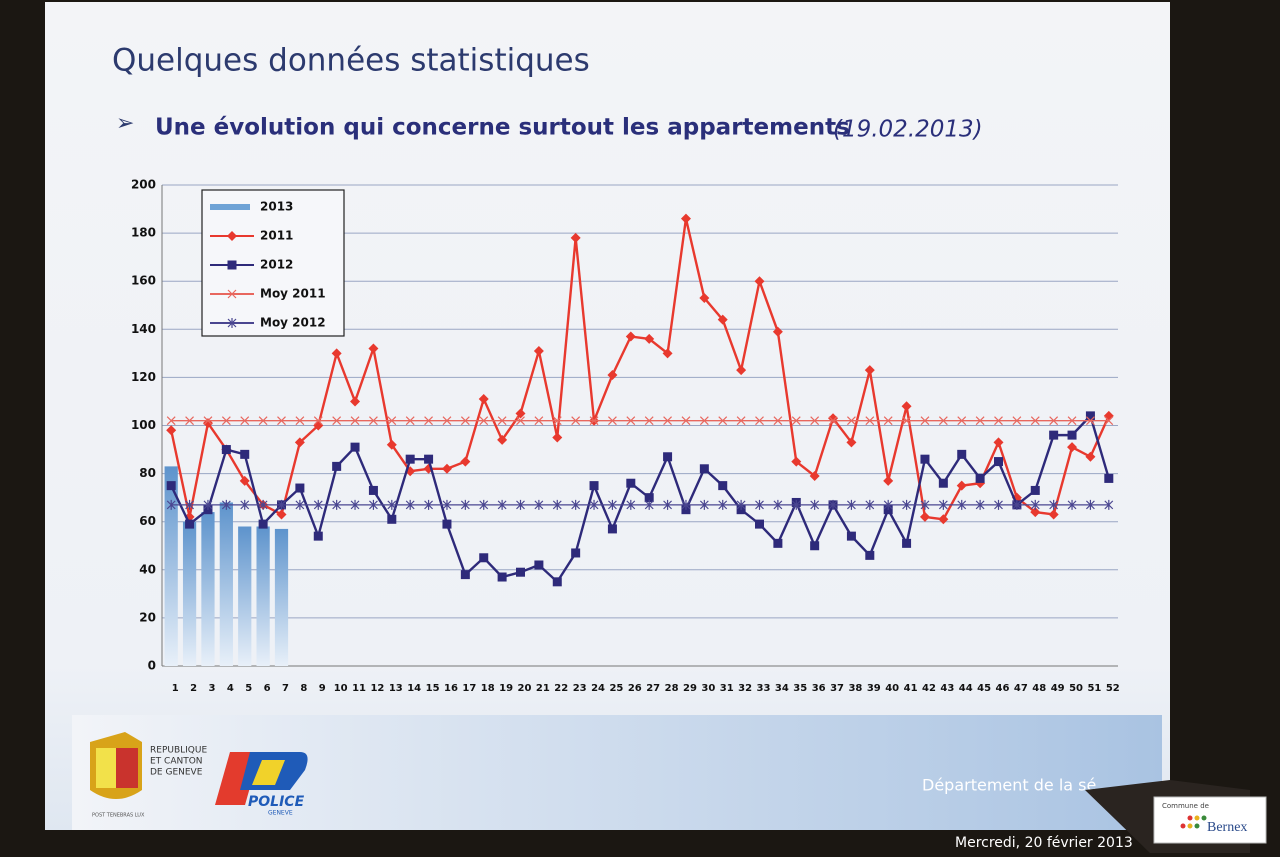 Image resolution: width=1280 pixels, height=857 pixels. I want to click on x-tick-label: 29, so click(690, 688).